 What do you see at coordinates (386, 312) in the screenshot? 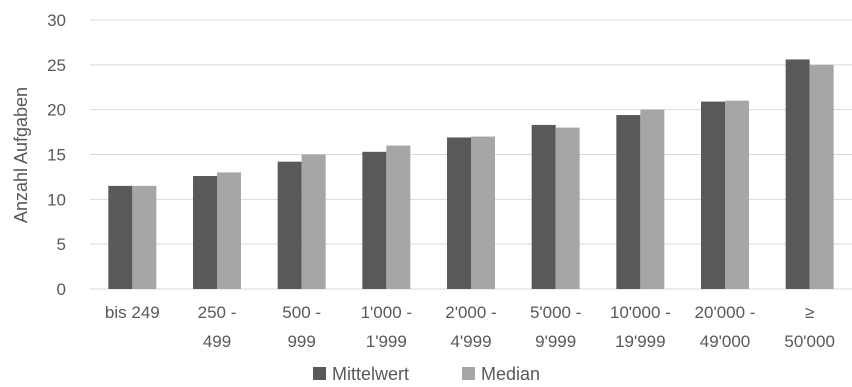
I see `x-tick-label: 1'000 -` at bounding box center [386, 312].